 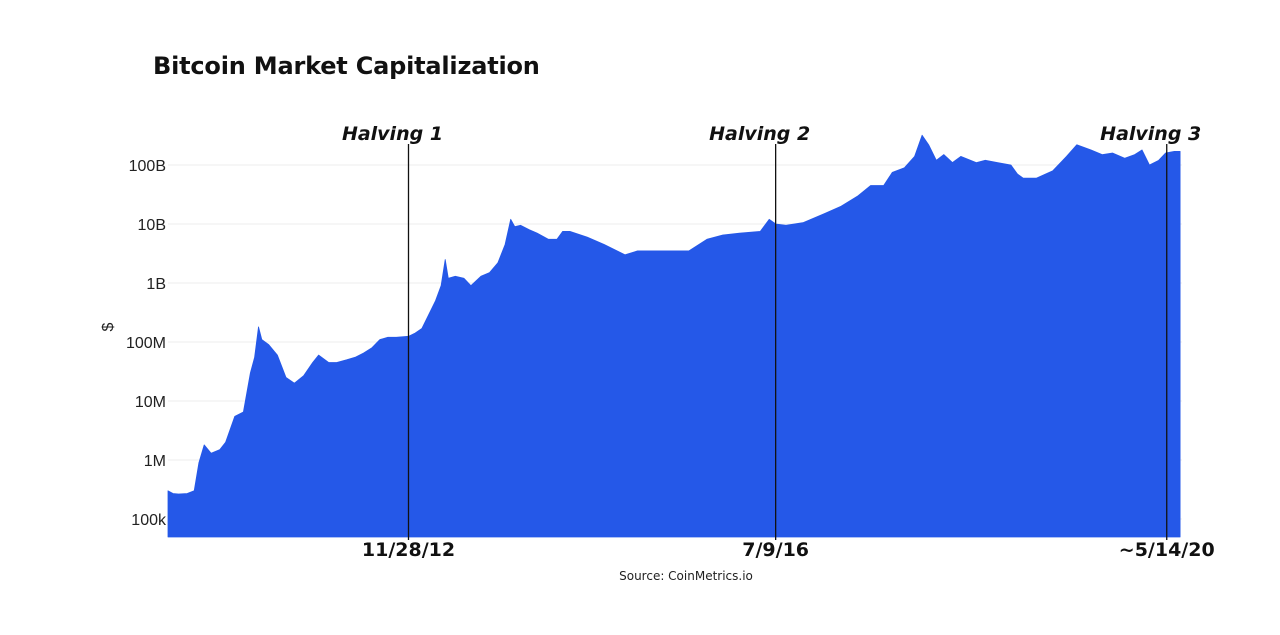 I want to click on halving-date-label: 11/28/12, so click(x=408, y=550).